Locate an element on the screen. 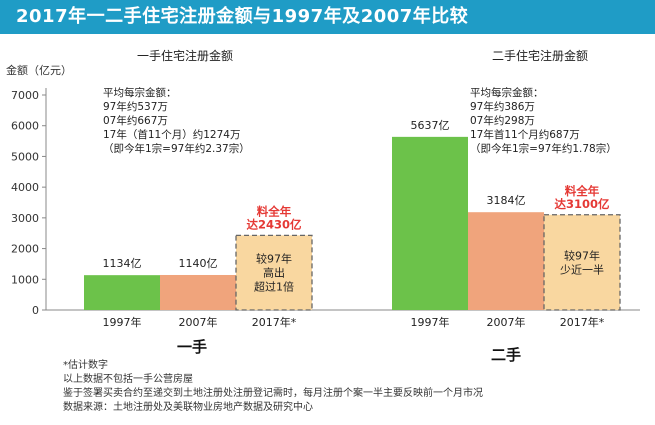 The height and width of the screenshot is (425, 655). forecast-box-text-1-0: 较97年 is located at coordinates (582, 255).